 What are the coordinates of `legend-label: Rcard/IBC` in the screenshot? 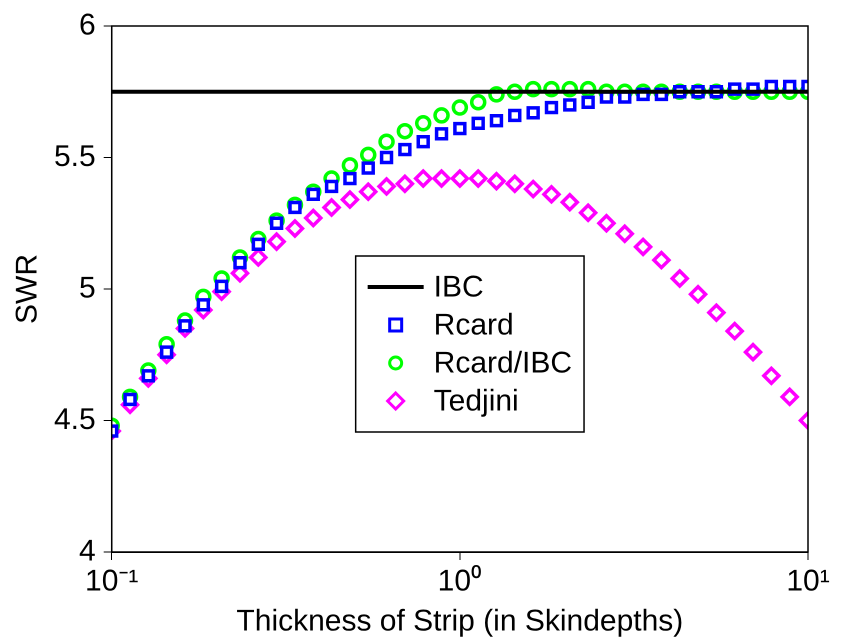 It's located at (503, 363).